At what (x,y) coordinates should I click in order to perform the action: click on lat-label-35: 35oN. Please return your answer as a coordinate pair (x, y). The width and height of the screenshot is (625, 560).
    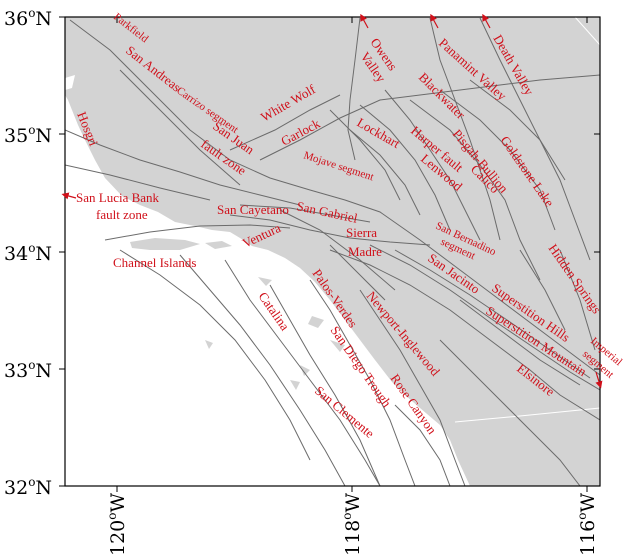
    Looking at the image, I should click on (28, 135).